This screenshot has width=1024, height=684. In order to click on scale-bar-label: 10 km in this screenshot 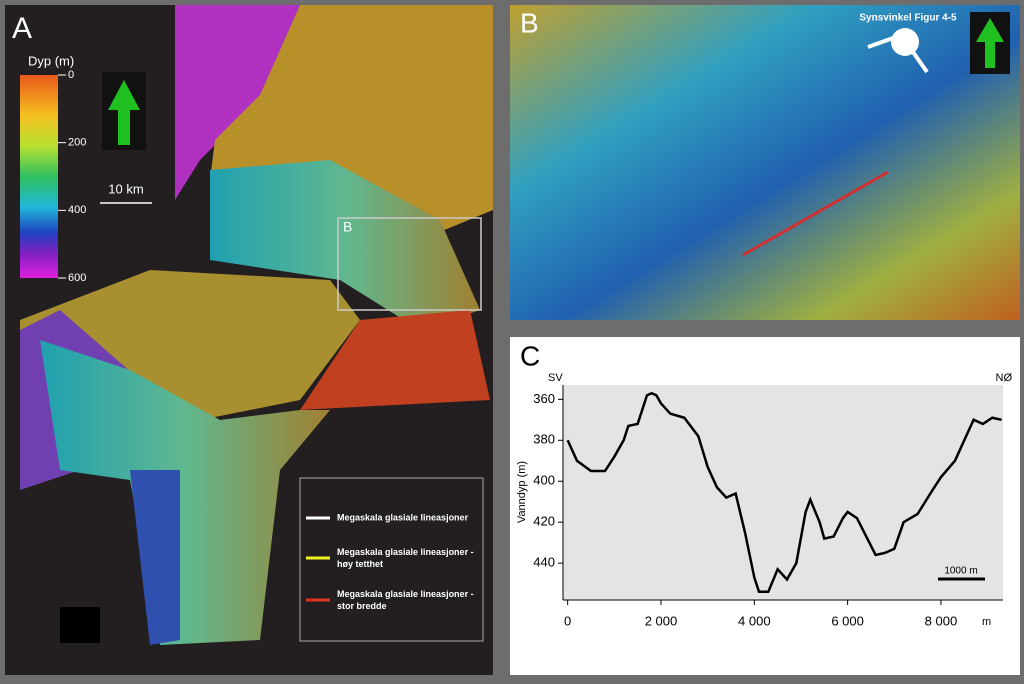, I will do `click(125, 188)`.